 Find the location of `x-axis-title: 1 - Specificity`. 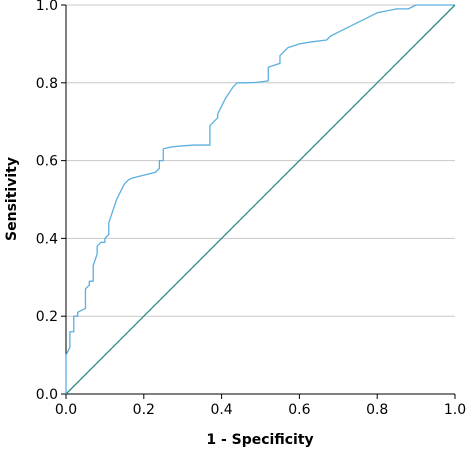

x-axis-title: 1 - Specificity is located at coordinates (259, 440).